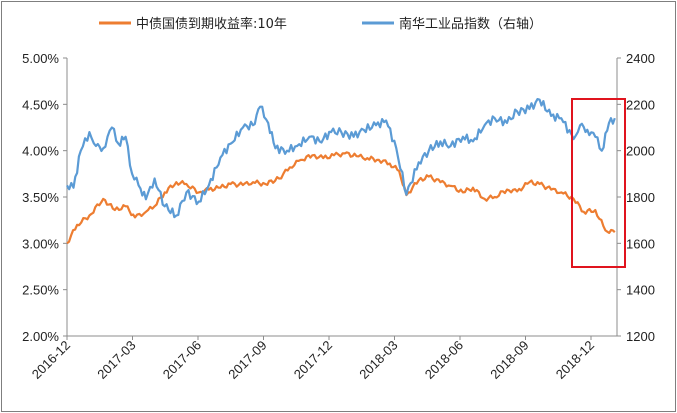 Image resolution: width=677 pixels, height=413 pixels. Describe the element at coordinates (40, 197) in the screenshot. I see `left-axis-tick-label: 3.50%` at that location.